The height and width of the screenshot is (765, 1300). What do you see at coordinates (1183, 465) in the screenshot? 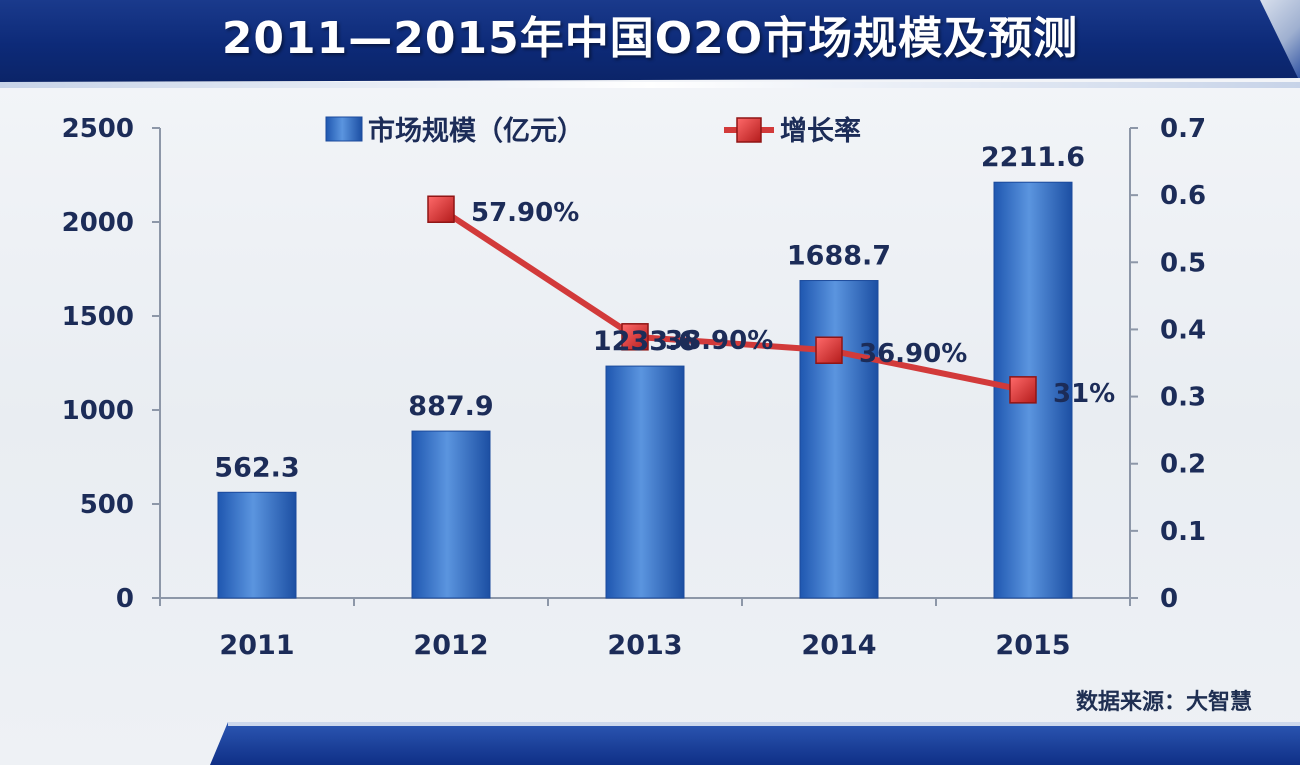
I see `right-tick-label: 0.2` at bounding box center [1183, 465].